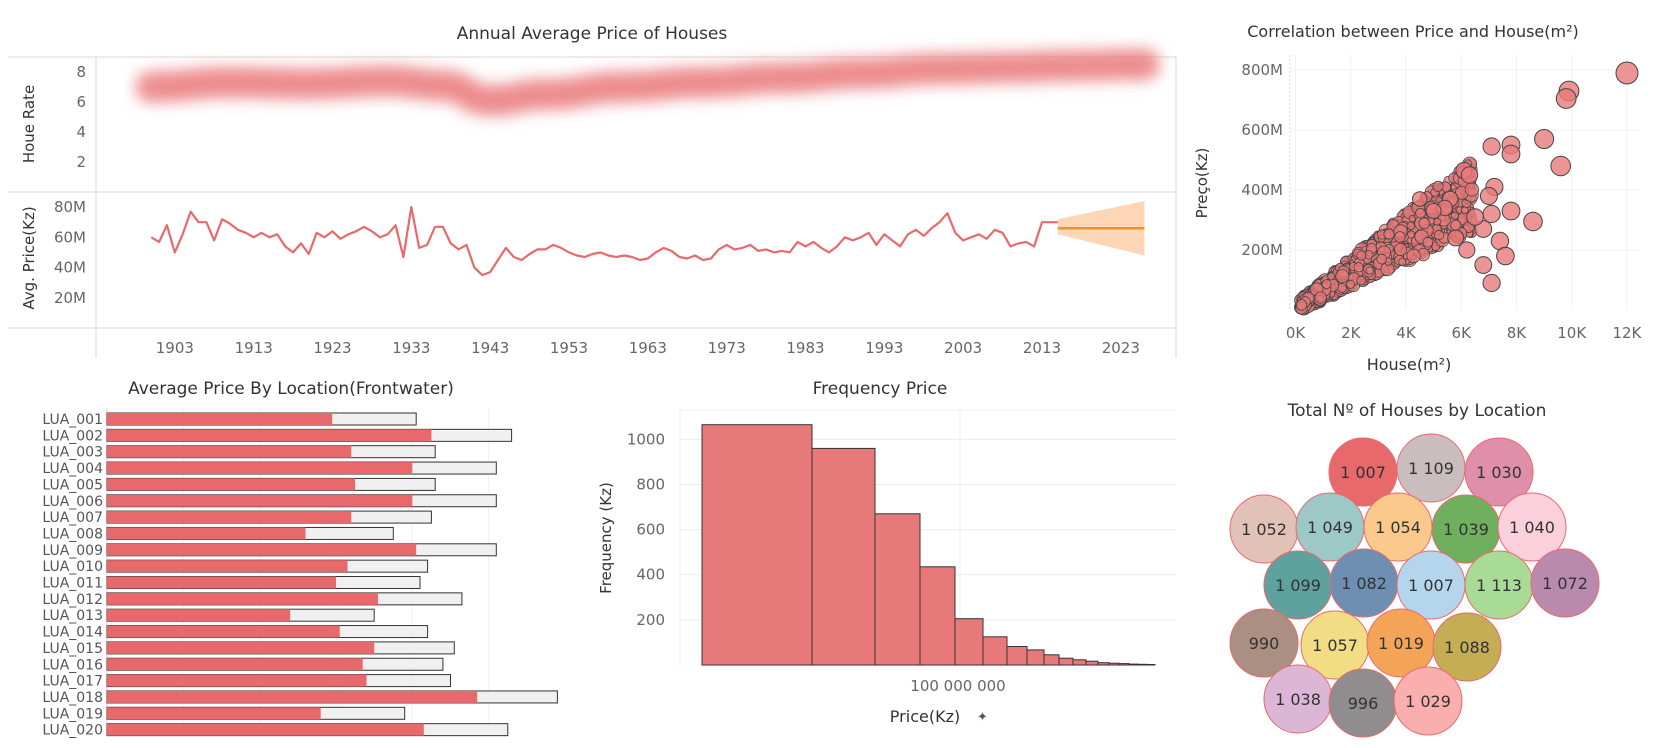  What do you see at coordinates (928, 545) in the screenshot?
I see `histogram-bars` at bounding box center [928, 545].